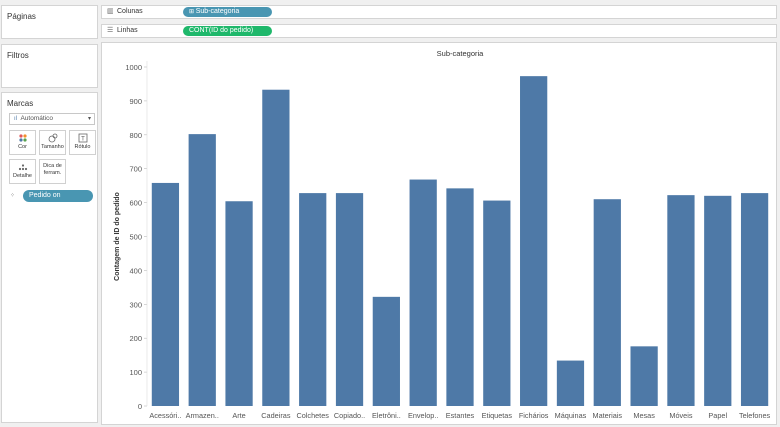 The image size is (780, 427). I want to click on y-tick-label: 400, so click(135, 270).